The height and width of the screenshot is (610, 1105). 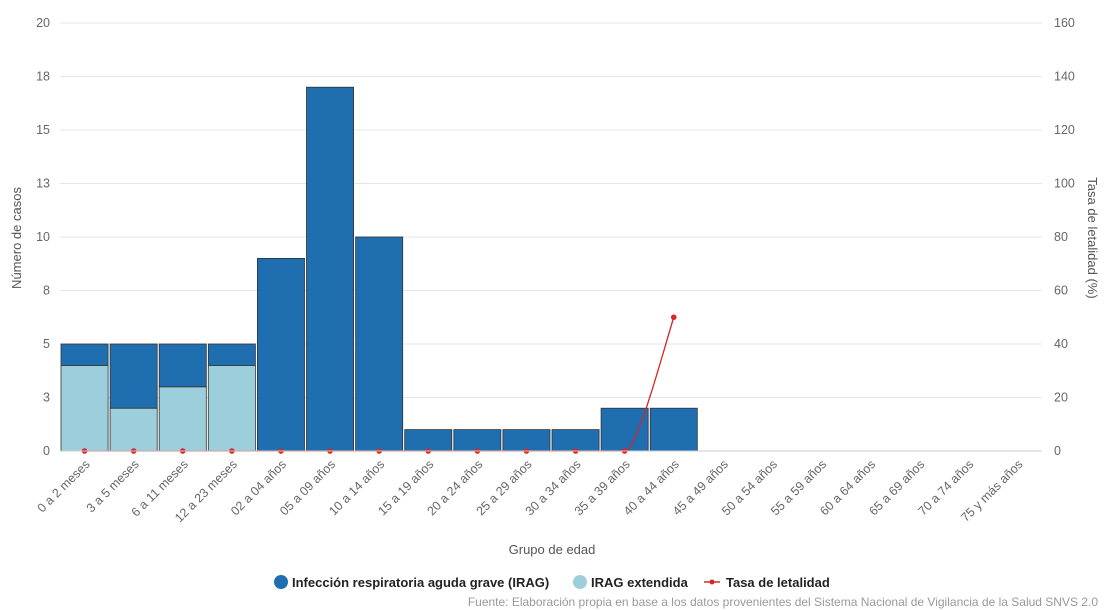 What do you see at coordinates (712, 582) in the screenshot?
I see `legend-marker-tasa` at bounding box center [712, 582].